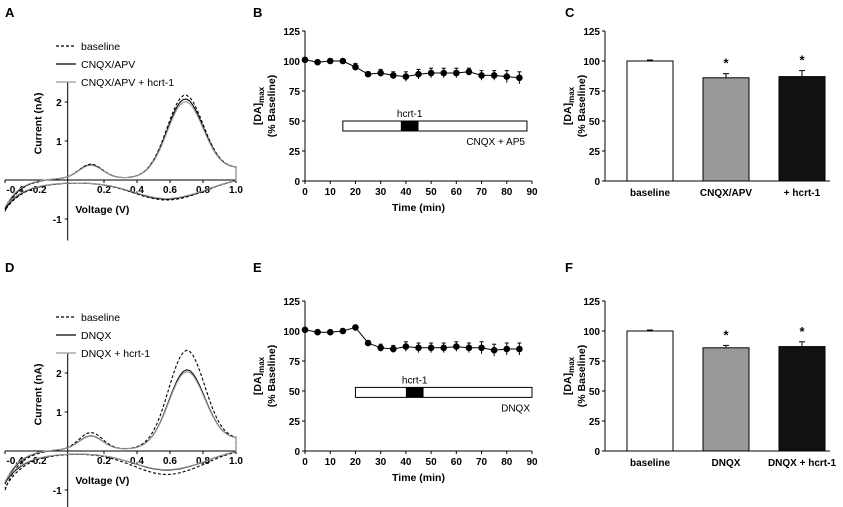  I want to click on legend-label: DNQX + hcrt-1, so click(115, 354).